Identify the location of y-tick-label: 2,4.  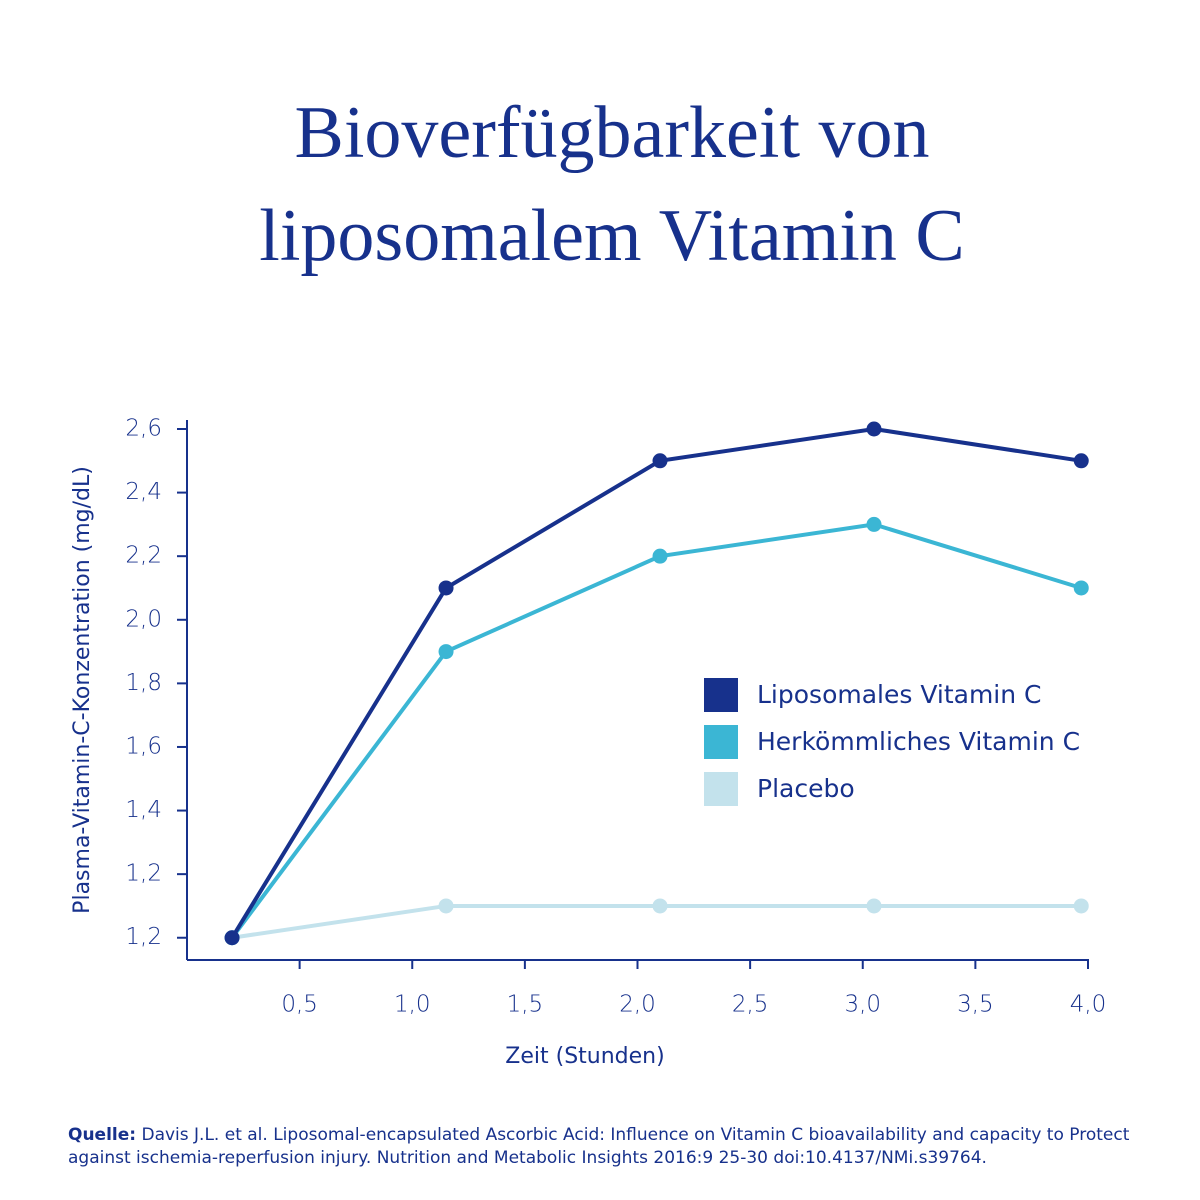
(143, 492).